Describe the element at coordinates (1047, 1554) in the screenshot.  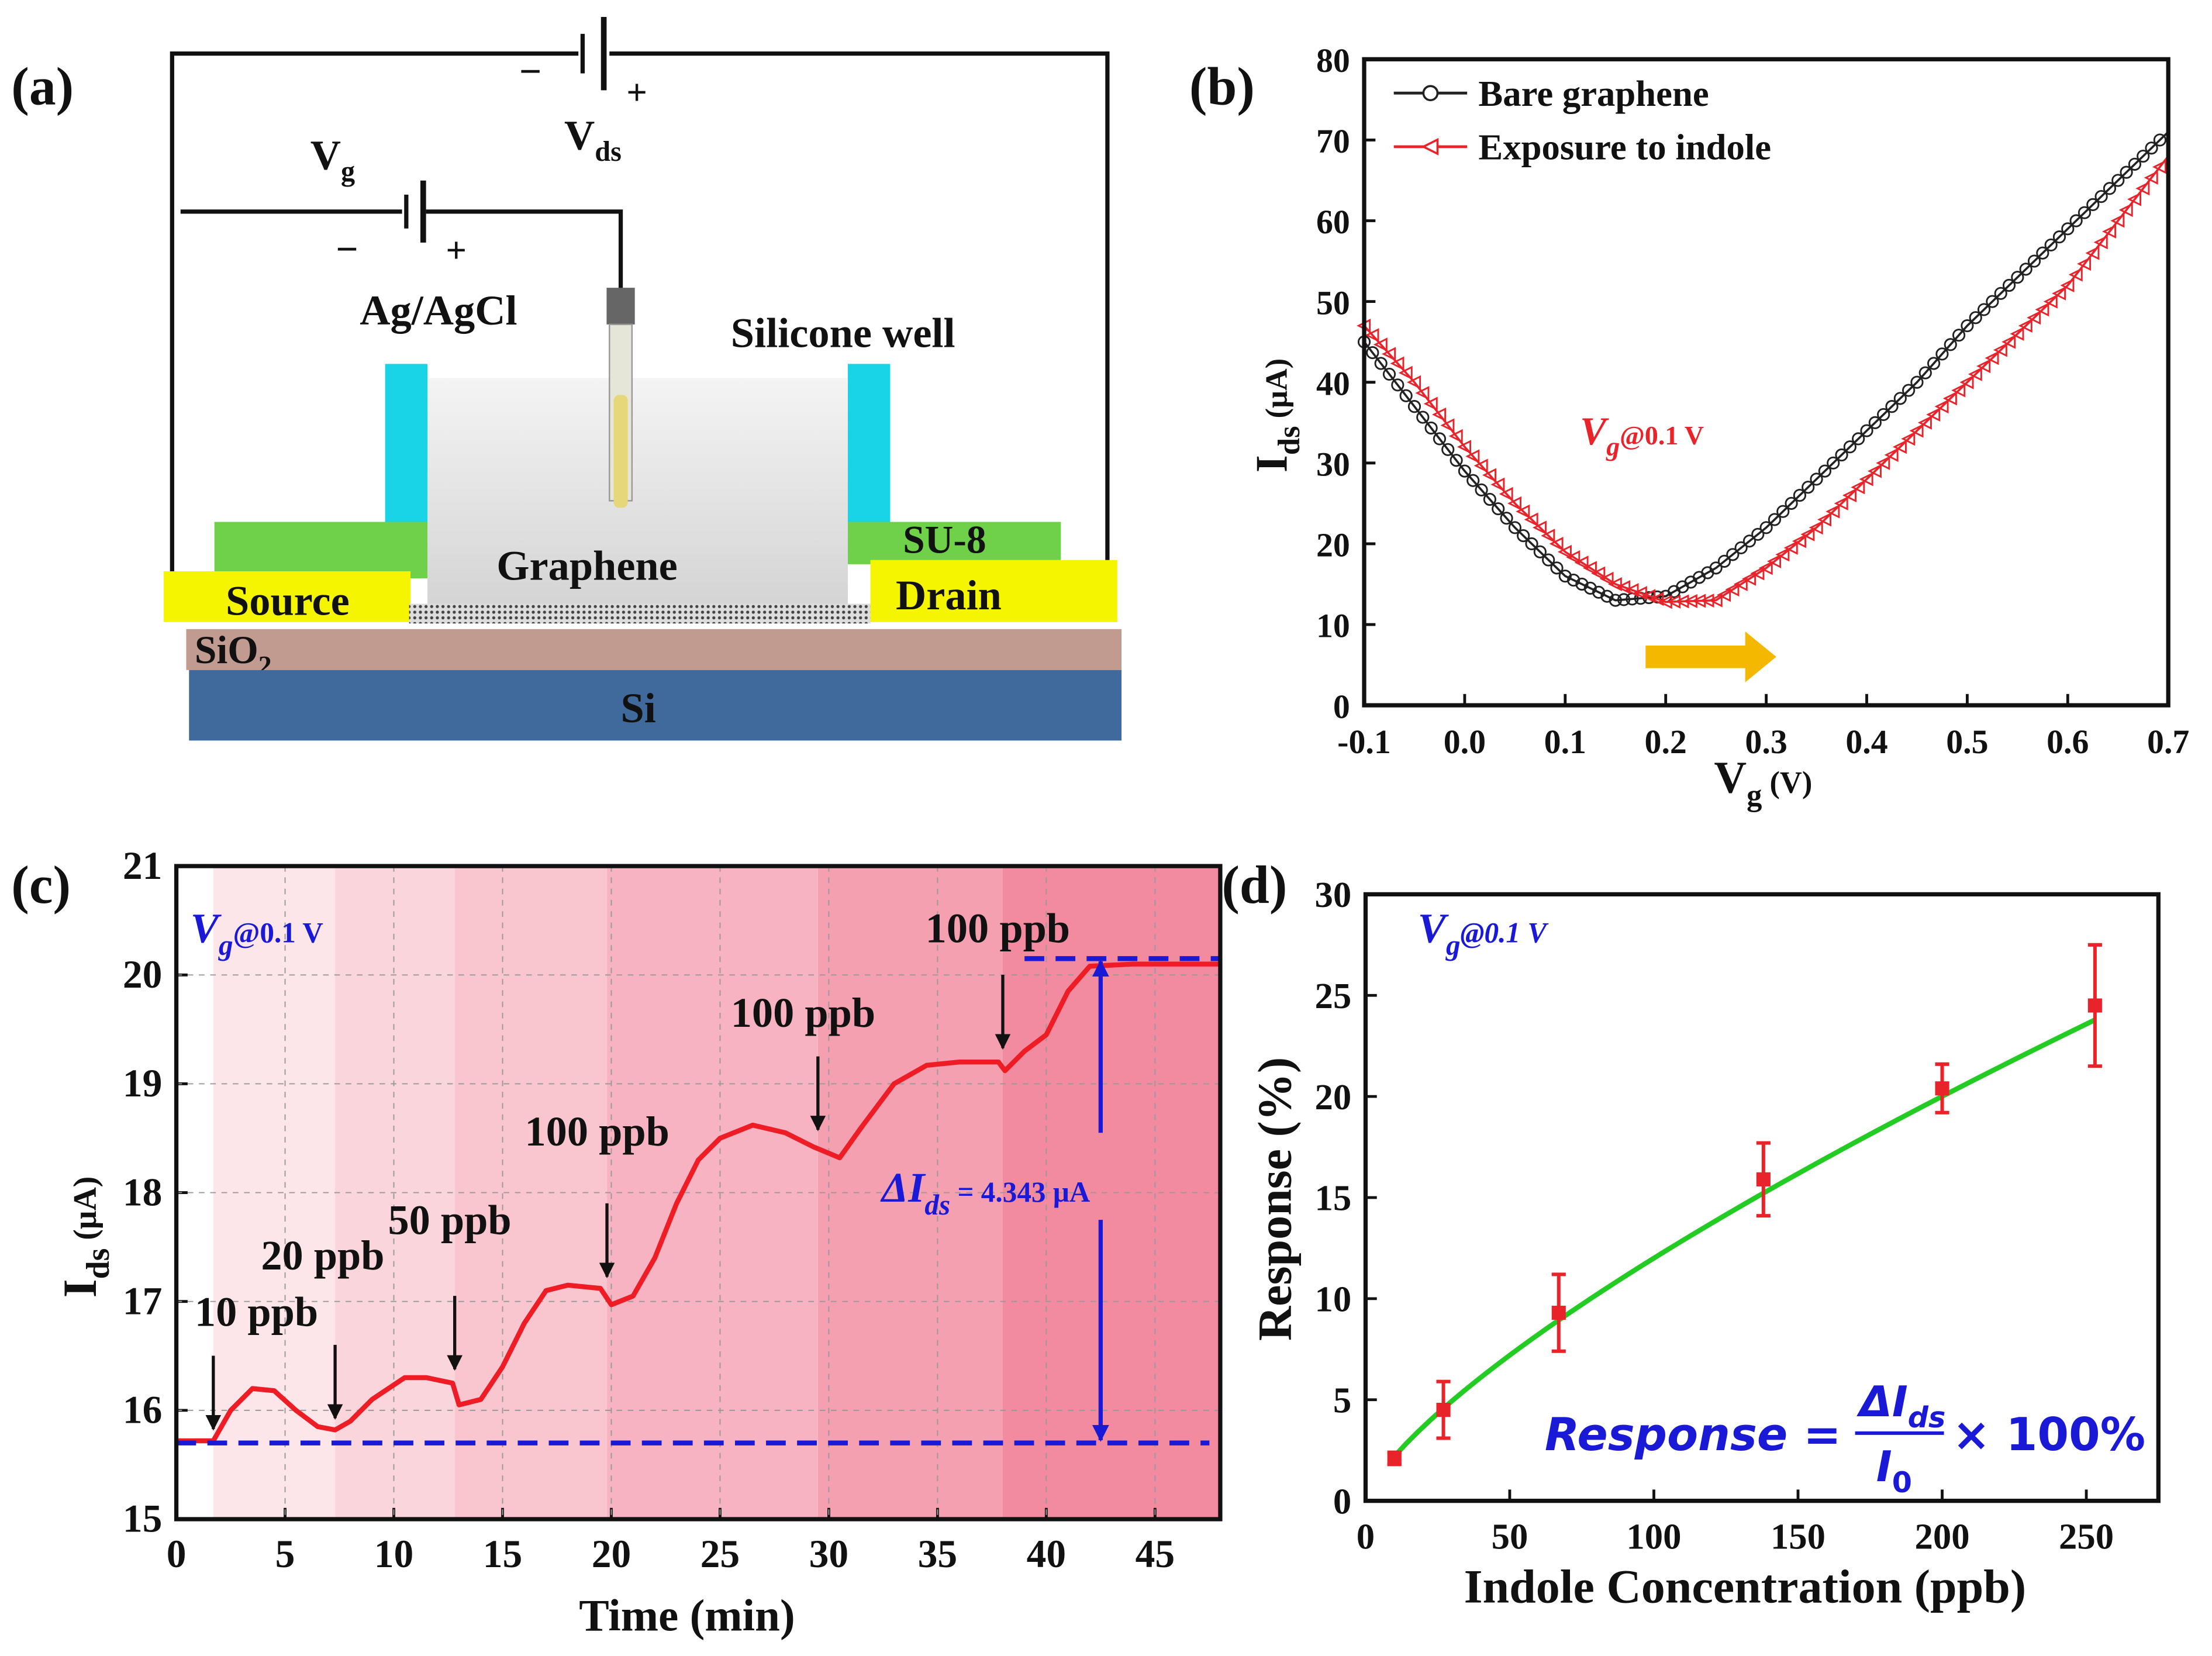
I see `x-tick-label: 40` at that location.